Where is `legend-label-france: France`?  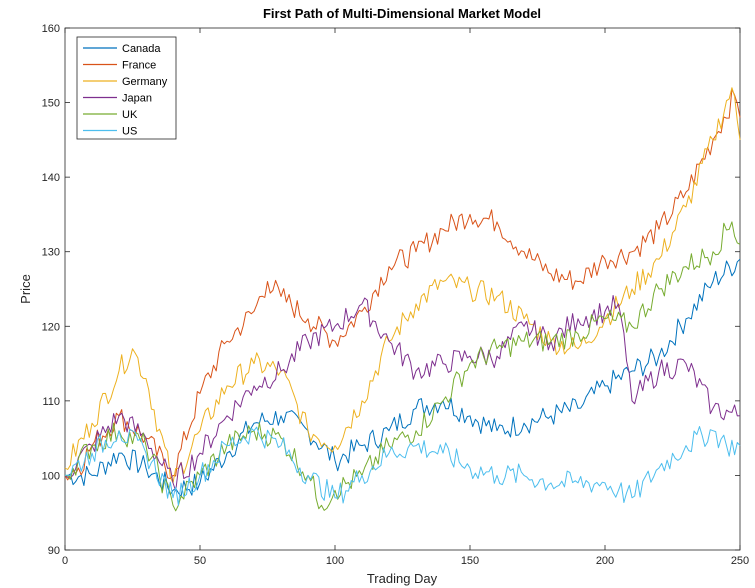 legend-label-france: France is located at coordinates (139, 66).